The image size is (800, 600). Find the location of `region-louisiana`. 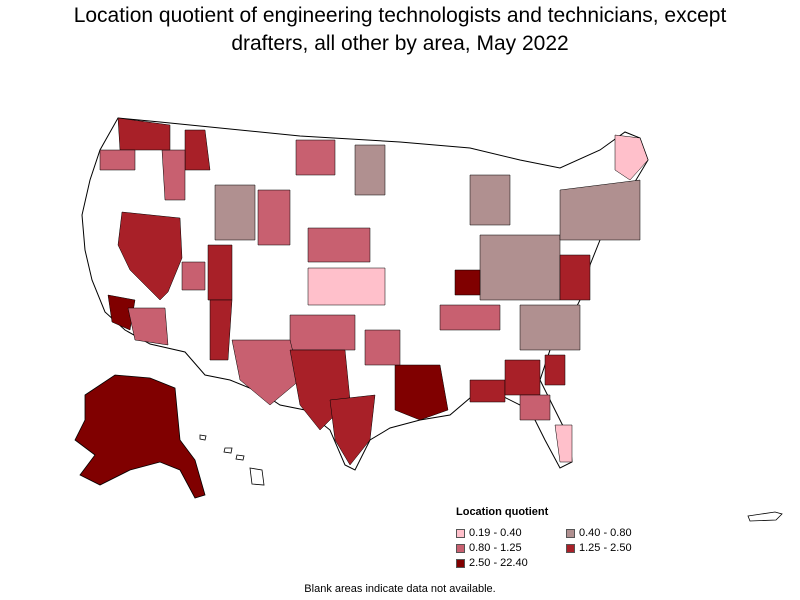

region-louisiana is located at coordinates (421, 392).